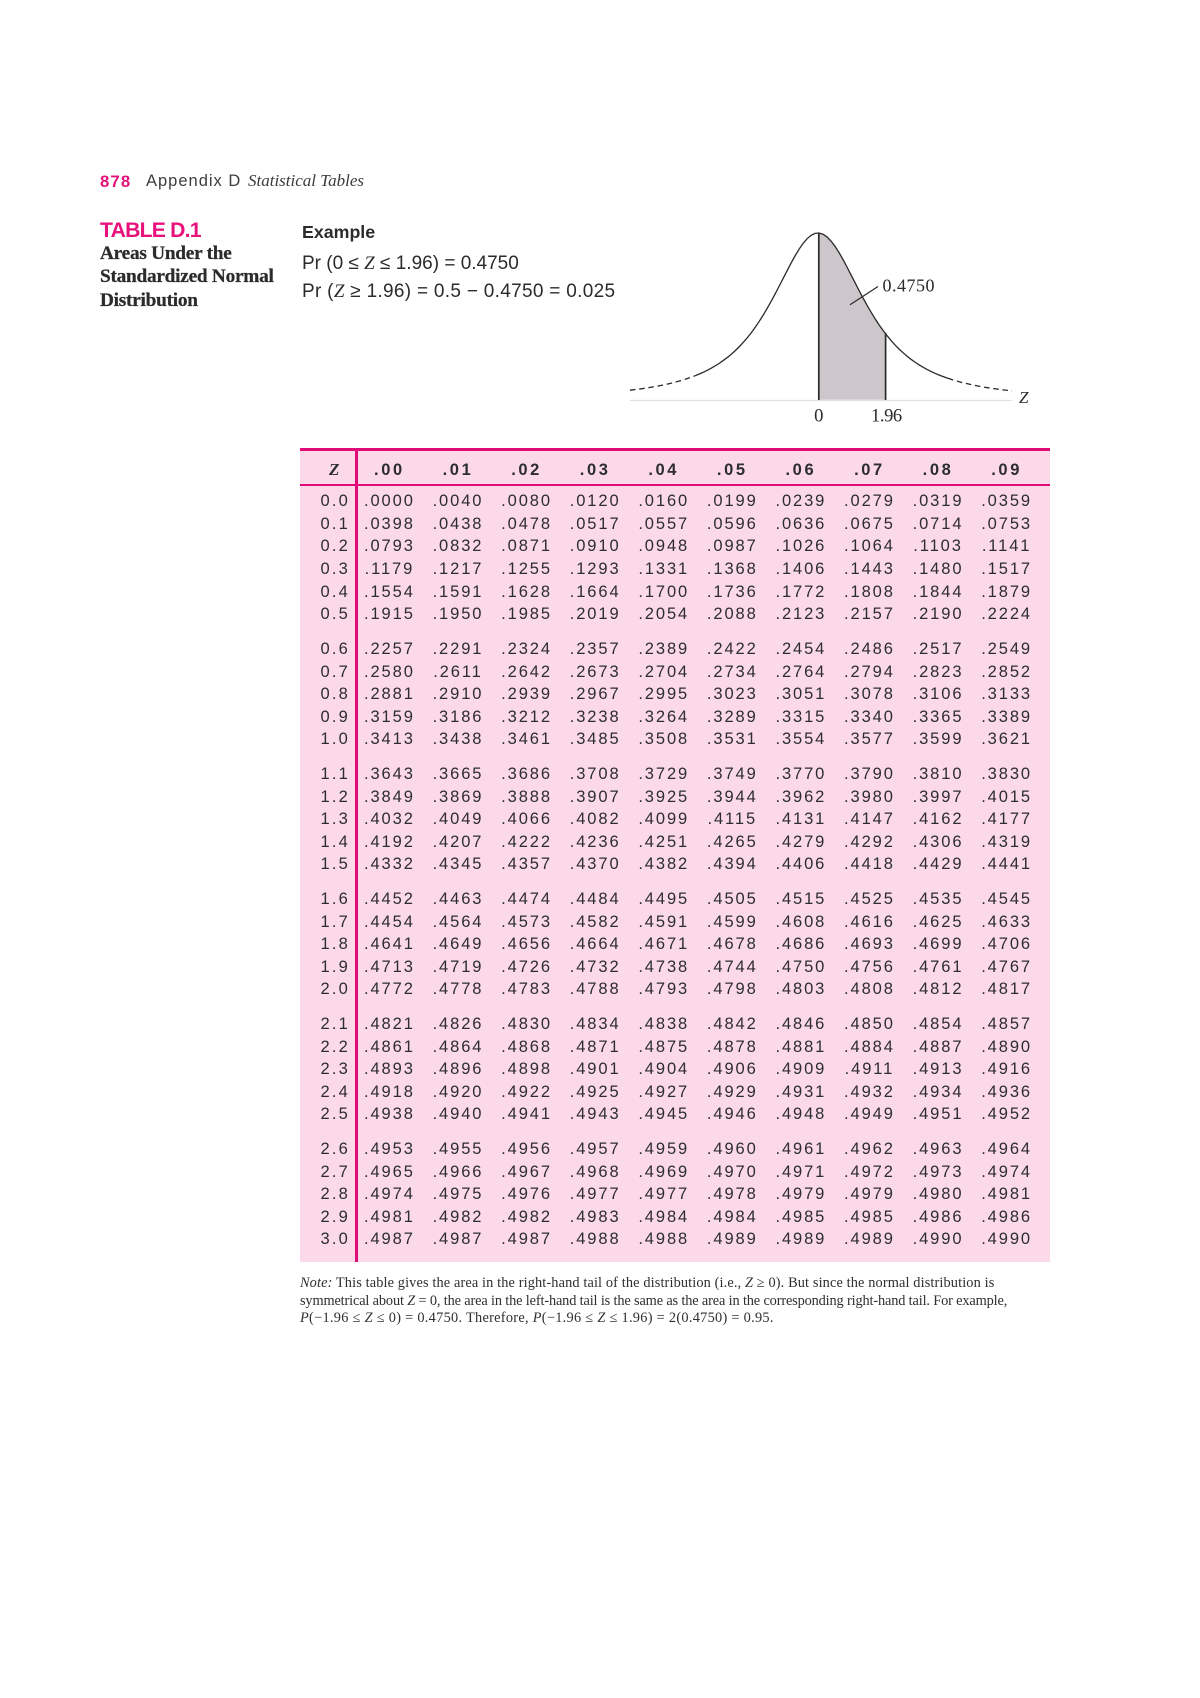 This screenshot has width=1200, height=1698. Describe the element at coordinates (818, 417) in the screenshot. I see `svg-text: 0` at that location.